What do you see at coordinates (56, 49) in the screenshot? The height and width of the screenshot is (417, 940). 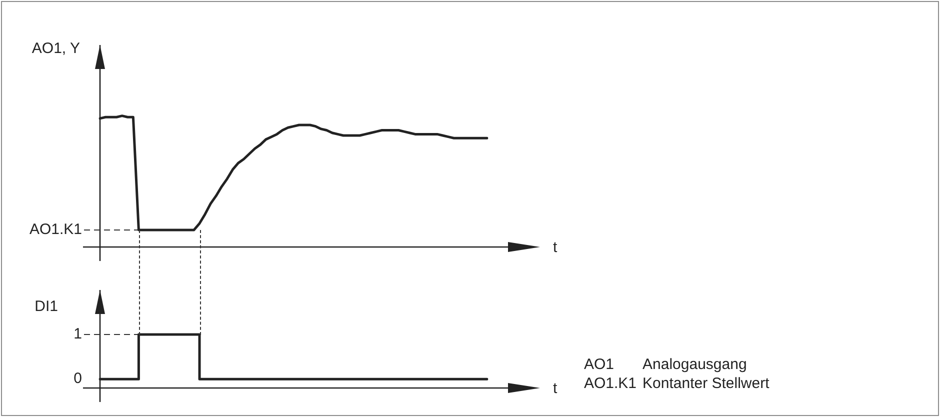 I see `y-axis-title: AO1, Y` at bounding box center [56, 49].